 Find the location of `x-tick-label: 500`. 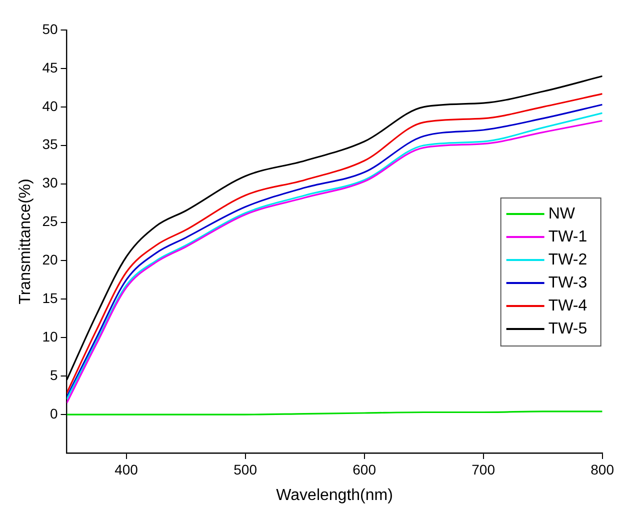

x-tick-label: 500 is located at coordinates (246, 469).